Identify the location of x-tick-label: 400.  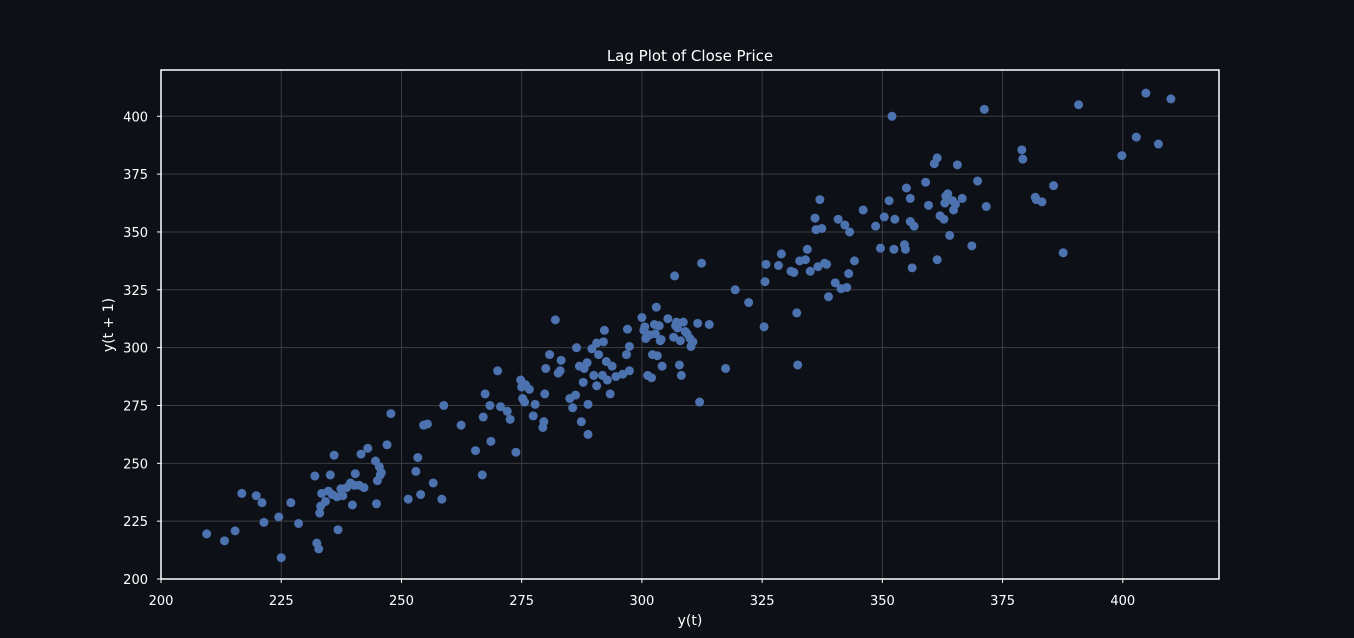
(1122, 601).